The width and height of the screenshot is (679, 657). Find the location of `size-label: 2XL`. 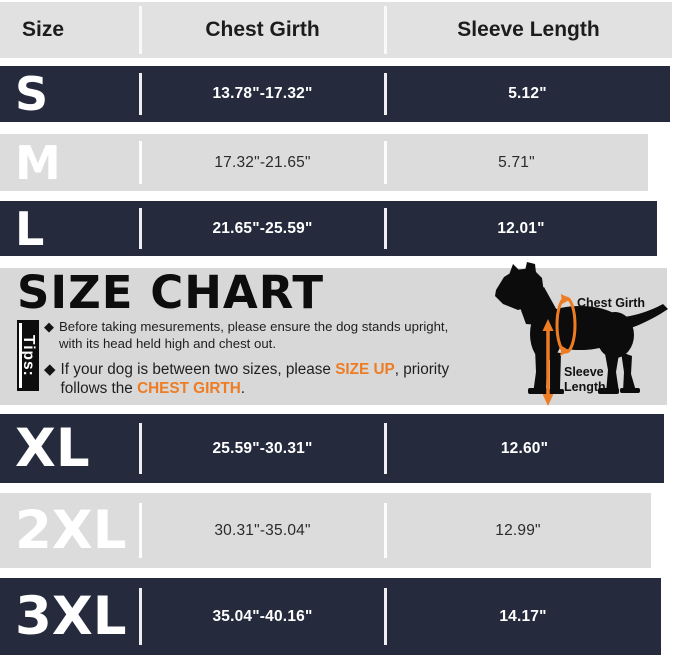

size-label: 2XL is located at coordinates (71, 530).